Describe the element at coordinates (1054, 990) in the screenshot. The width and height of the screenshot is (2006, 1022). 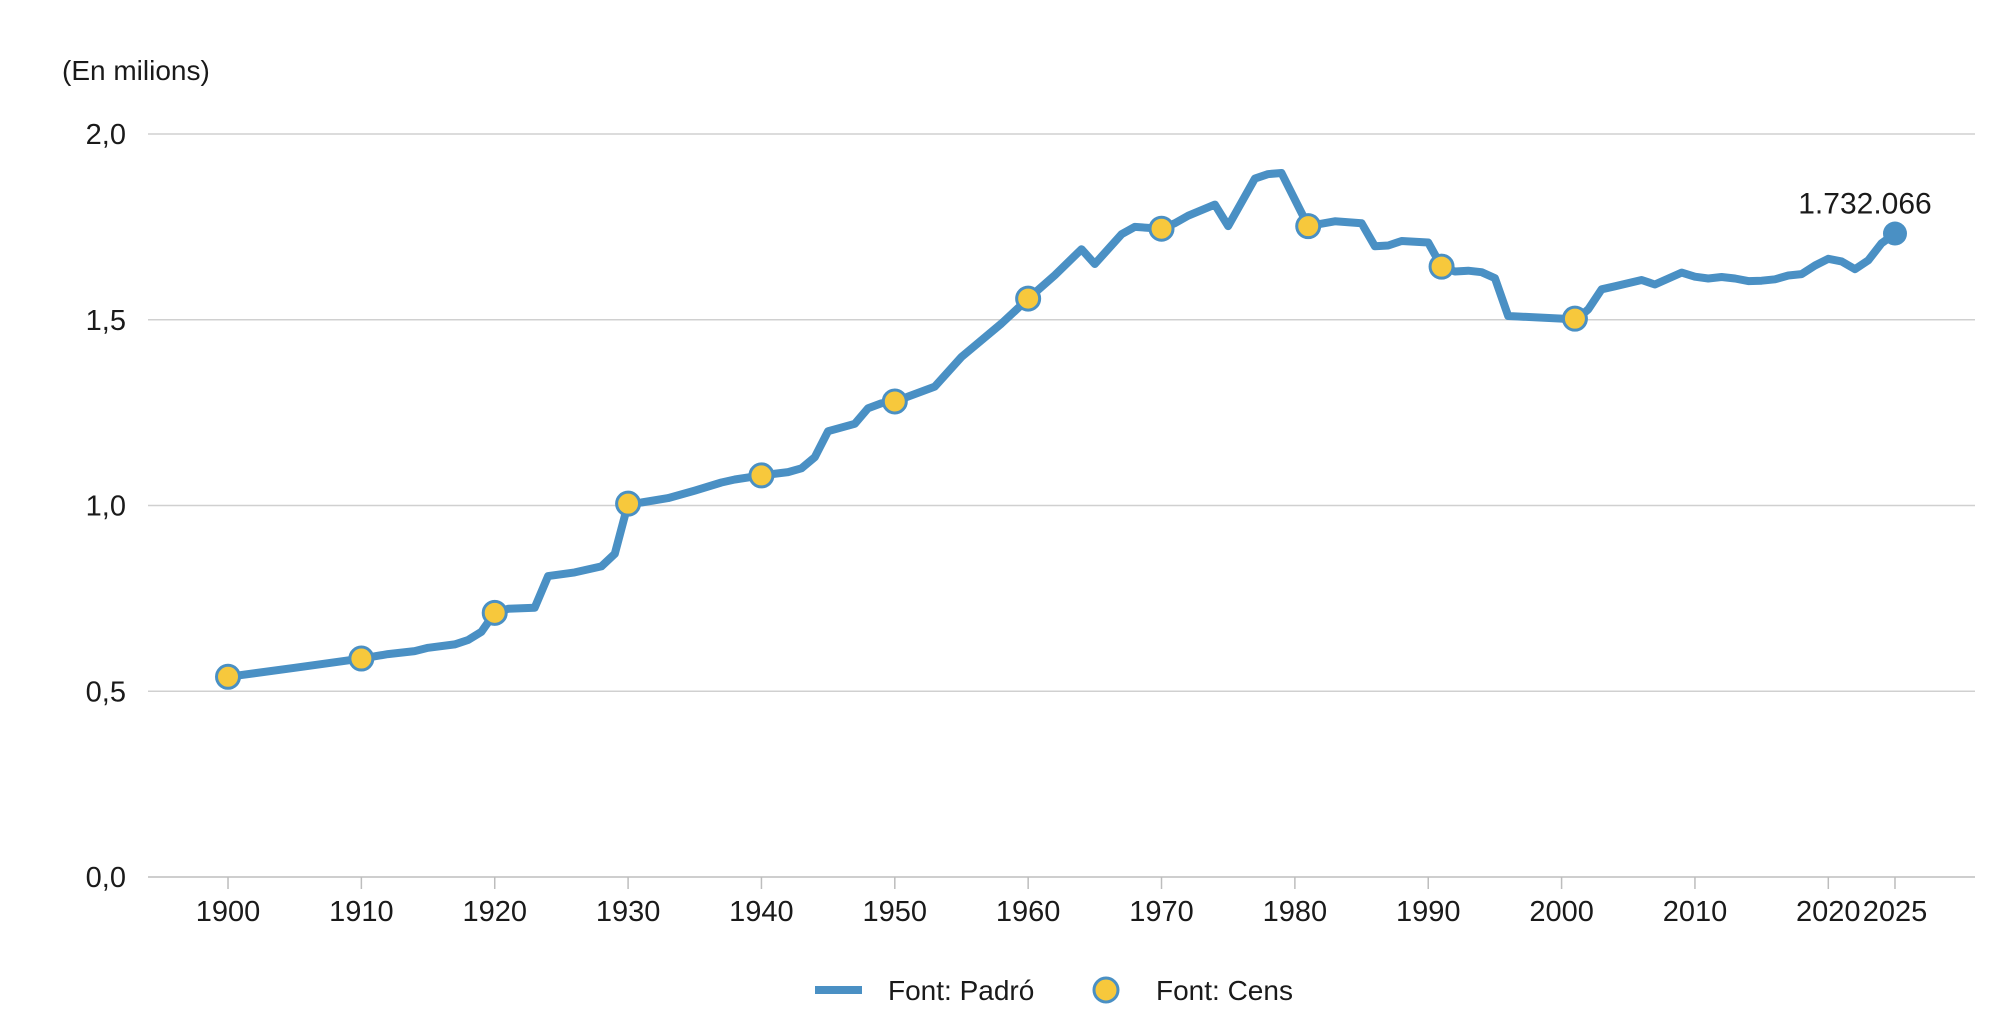
I see `legend: Font: Padró Font: Cens` at that location.